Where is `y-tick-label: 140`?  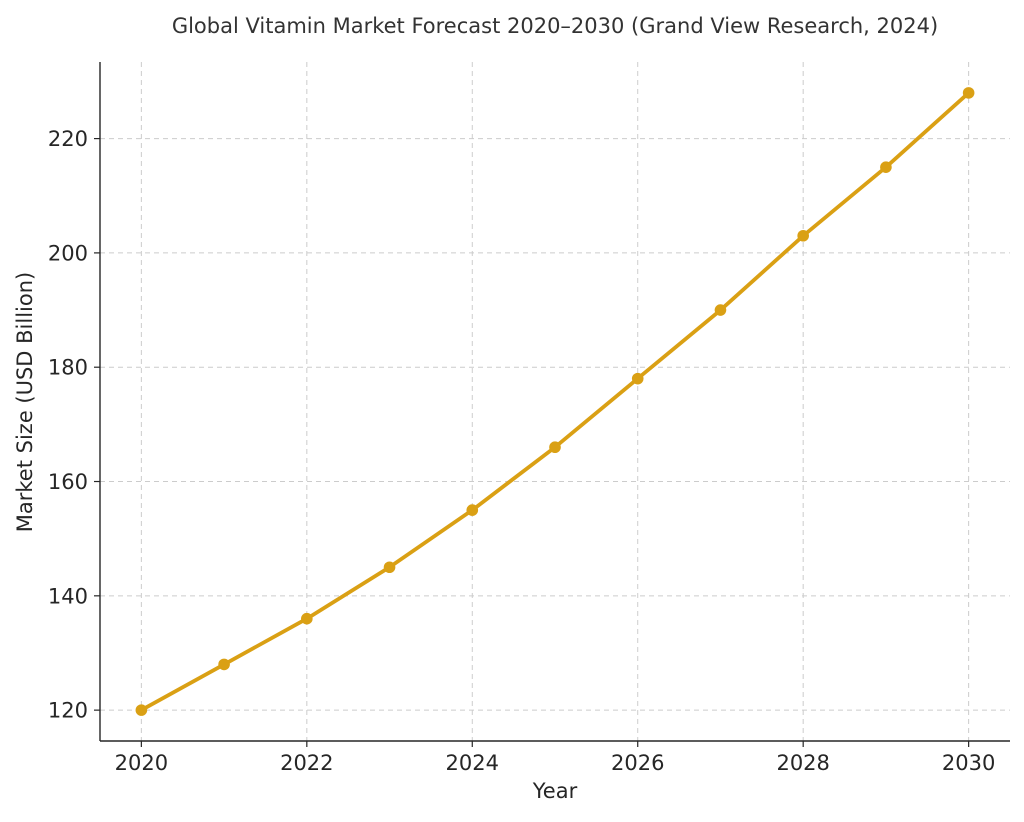
y-tick-label: 140 is located at coordinates (68, 596).